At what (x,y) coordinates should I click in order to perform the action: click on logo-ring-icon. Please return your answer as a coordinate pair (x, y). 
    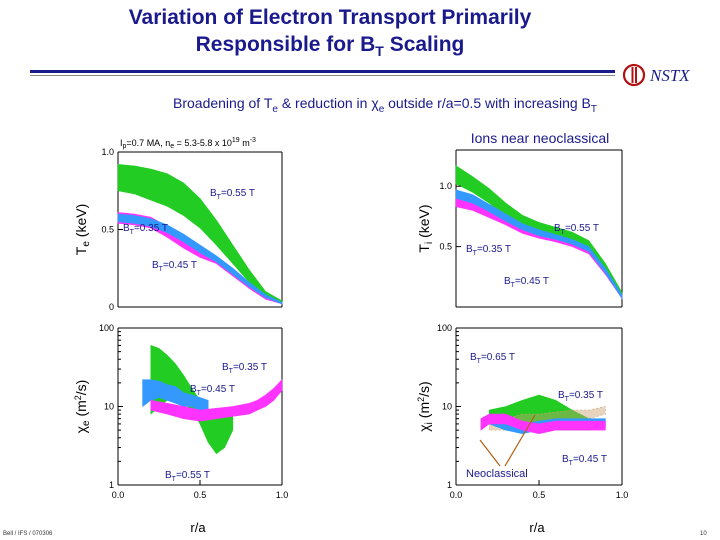
    Looking at the image, I should click on (634, 75).